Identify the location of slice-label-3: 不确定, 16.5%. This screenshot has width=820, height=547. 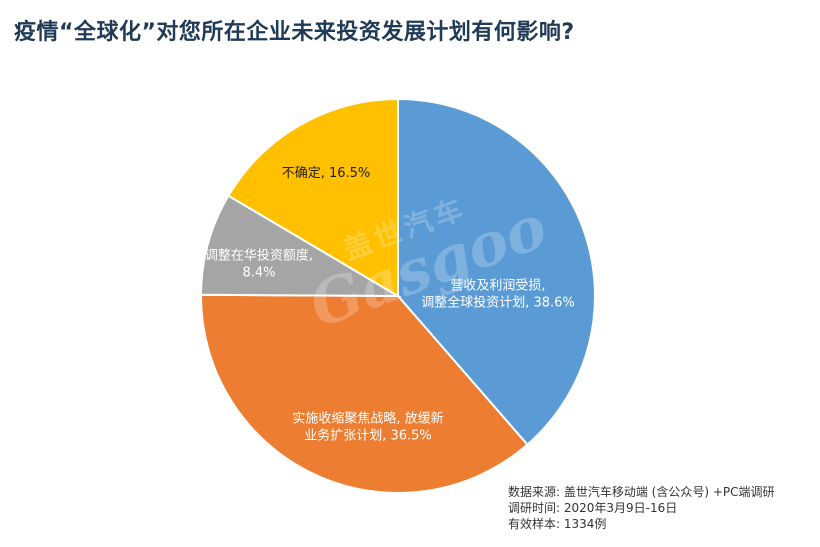
(326, 173).